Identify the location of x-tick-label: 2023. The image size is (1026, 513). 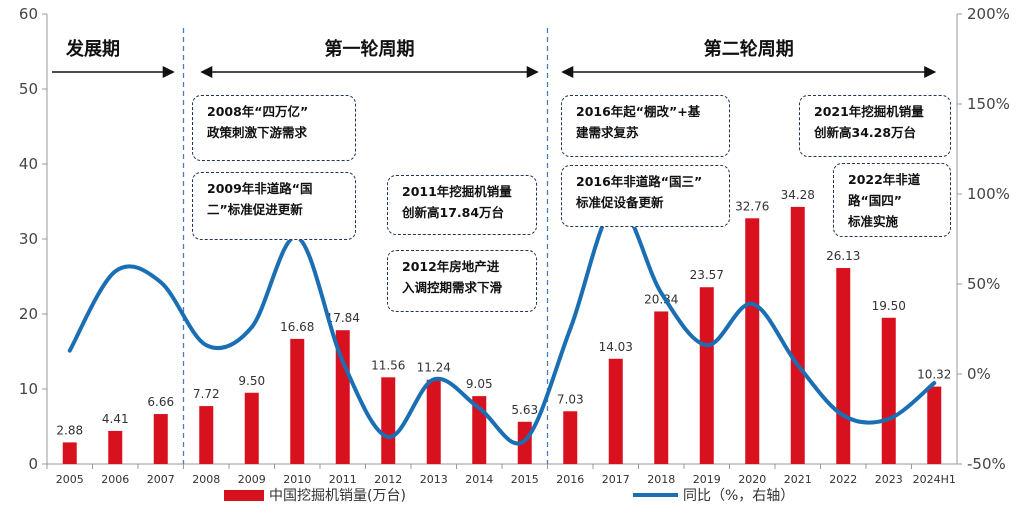
(889, 479).